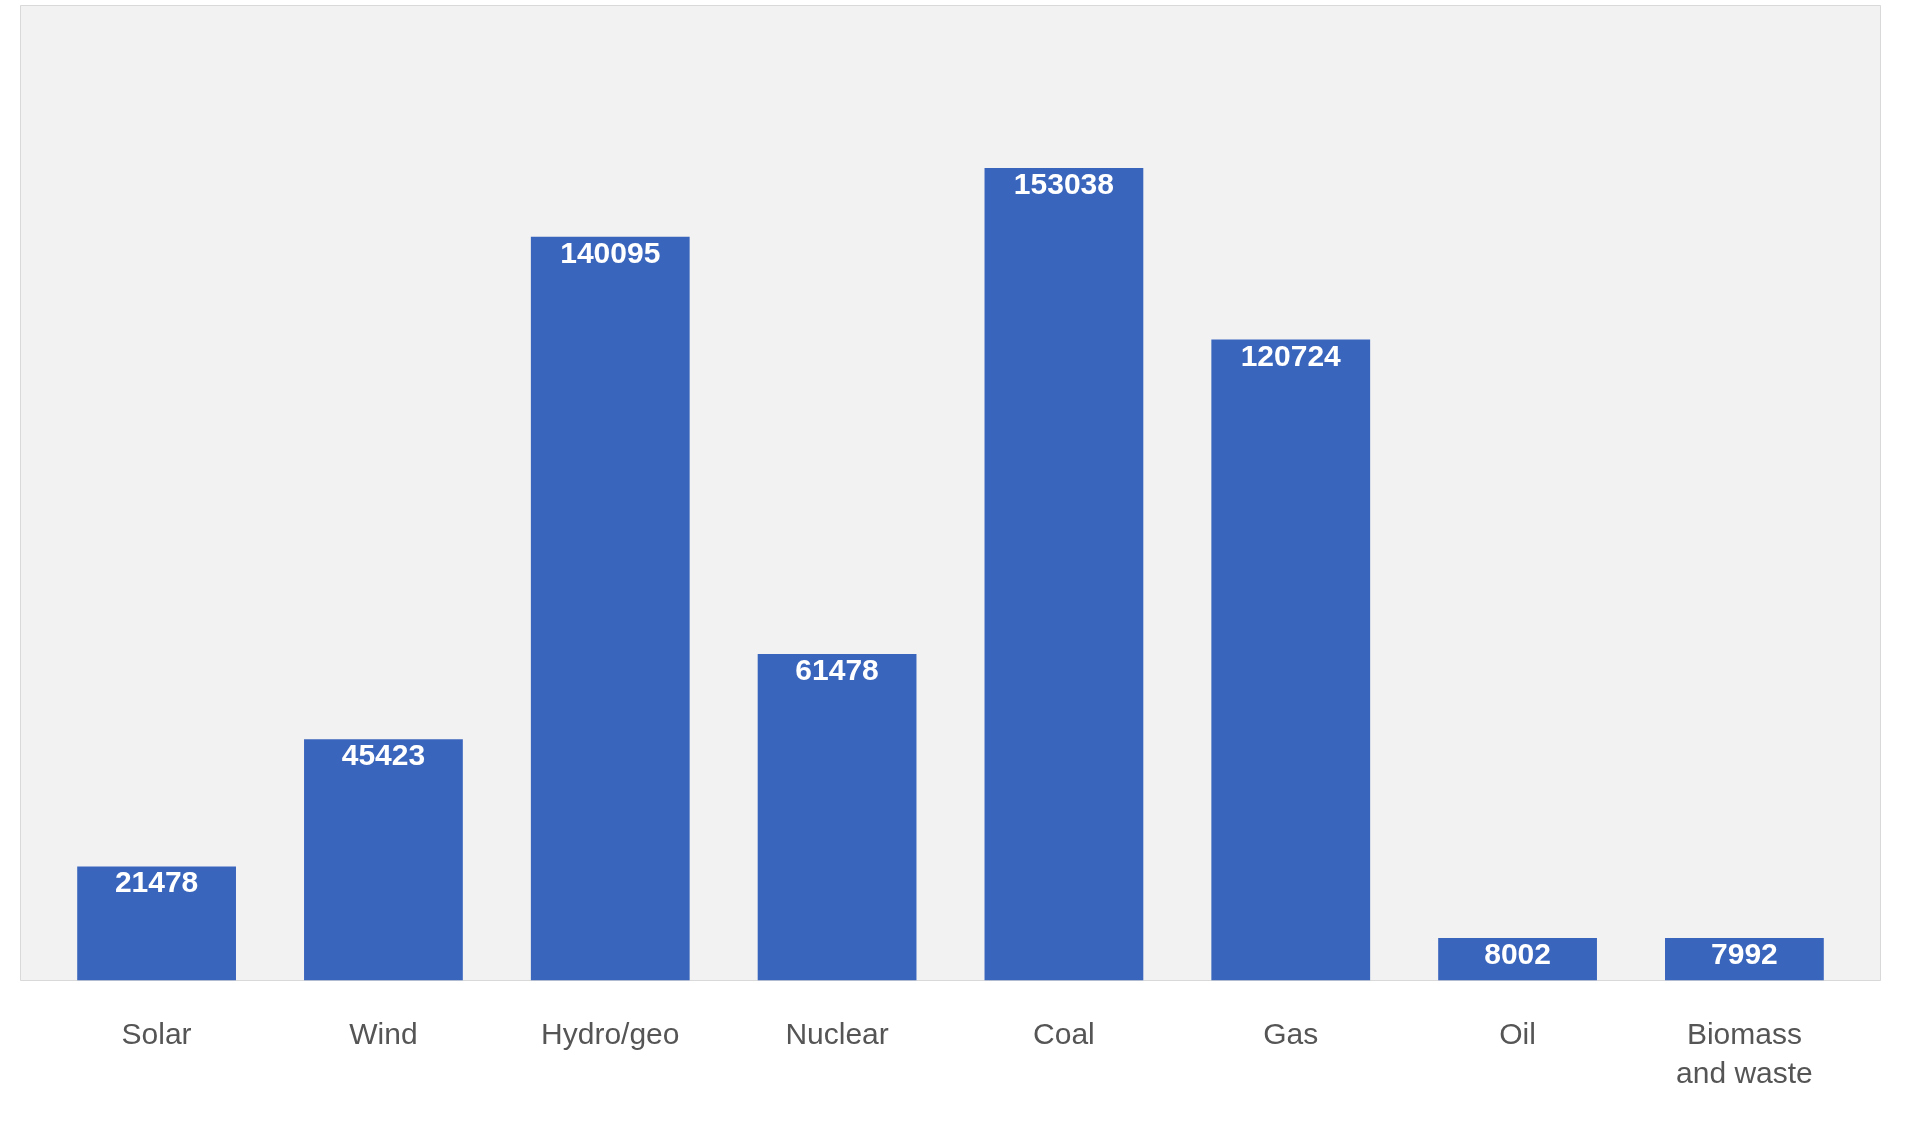 This screenshot has height=1139, width=1928. What do you see at coordinates (1064, 1033) in the screenshot?
I see `x-tick-label: Coal` at bounding box center [1064, 1033].